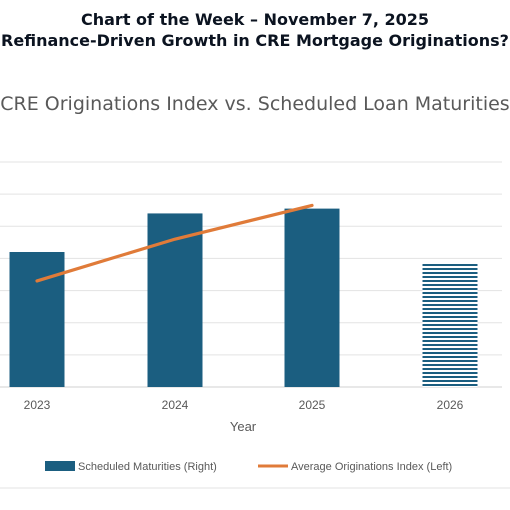 The width and height of the screenshot is (510, 510). I want to click on header-line-1: Chart of the Week – November 7, 2025, so click(255, 19).